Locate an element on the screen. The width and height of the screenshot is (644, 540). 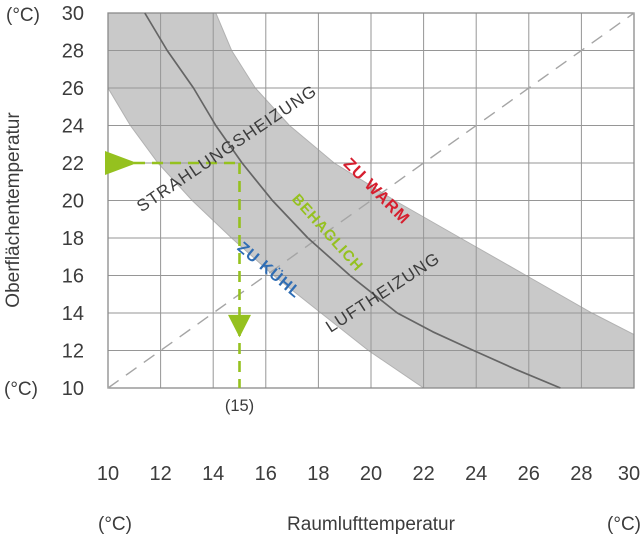
y-axis-title: Oberflächentemperatur is located at coordinates (13, 210).